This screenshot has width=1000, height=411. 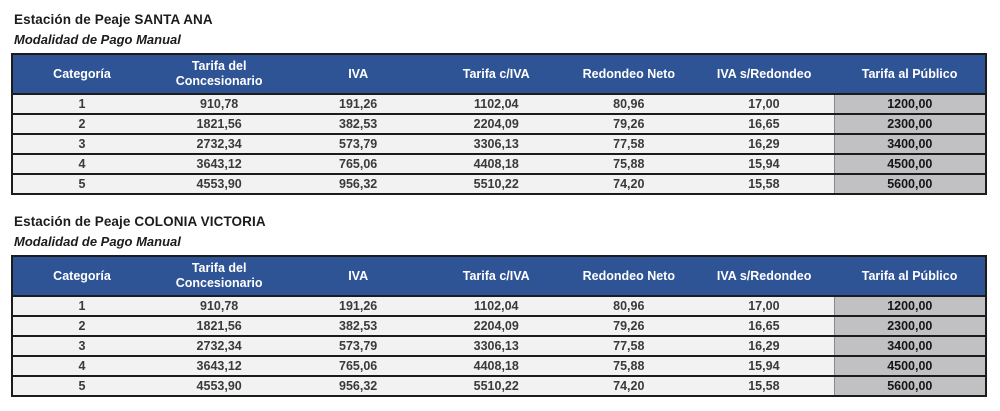 What do you see at coordinates (910, 276) in the screenshot?
I see `column-header: Tarifa al Público` at bounding box center [910, 276].